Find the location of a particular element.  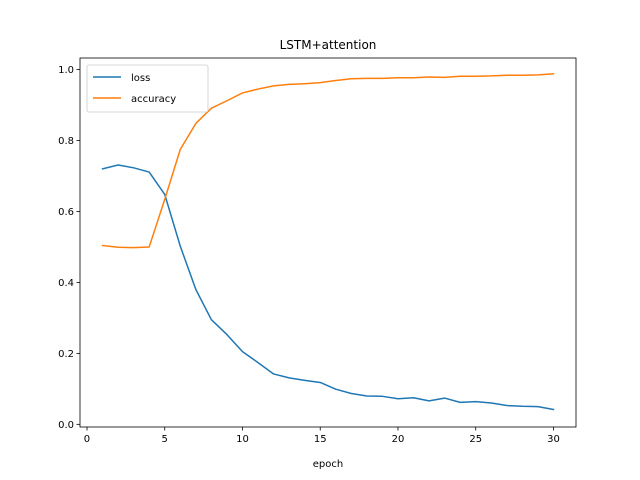

y-tick-label-2: 0.4 is located at coordinates (66, 283).